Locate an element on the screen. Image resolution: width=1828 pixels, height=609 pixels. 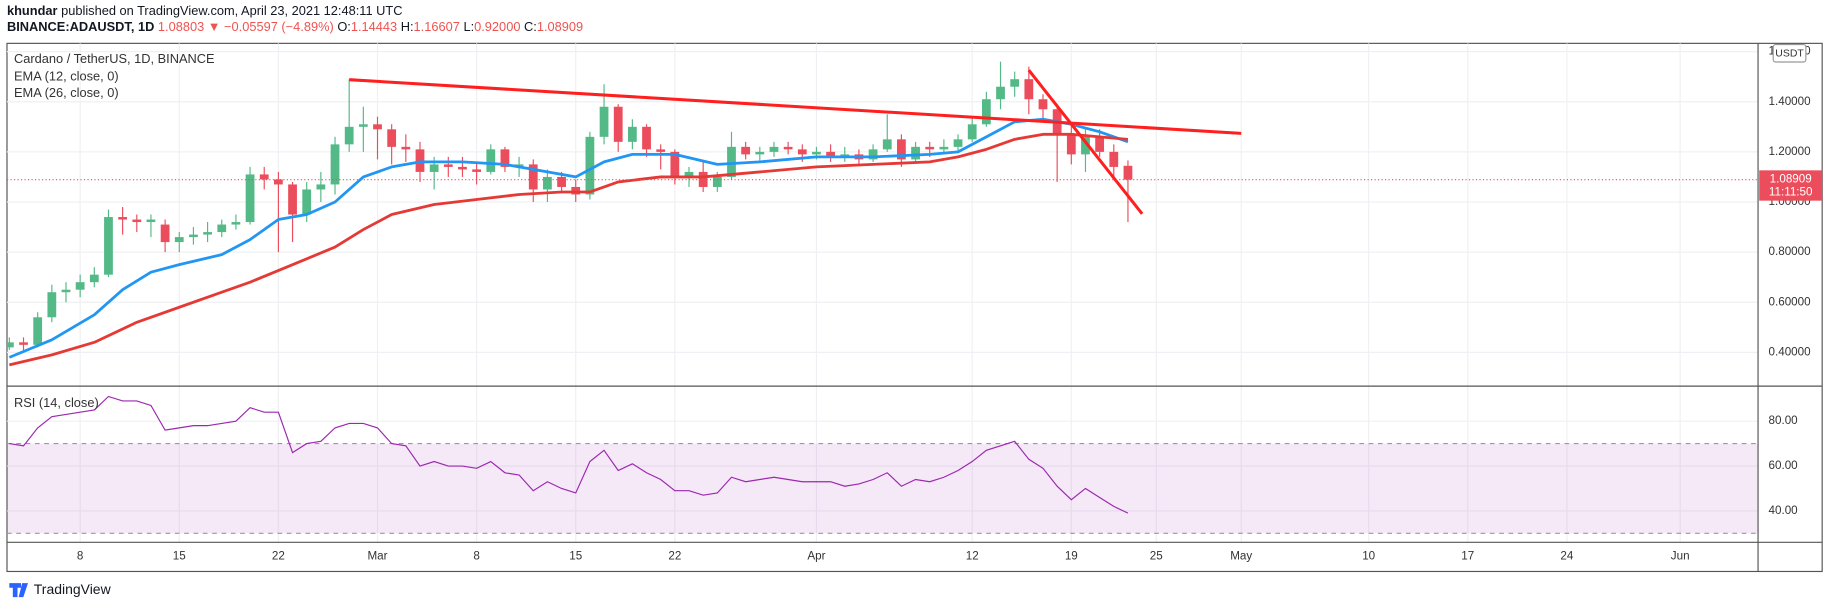
logo is located at coordinates (18, 590).